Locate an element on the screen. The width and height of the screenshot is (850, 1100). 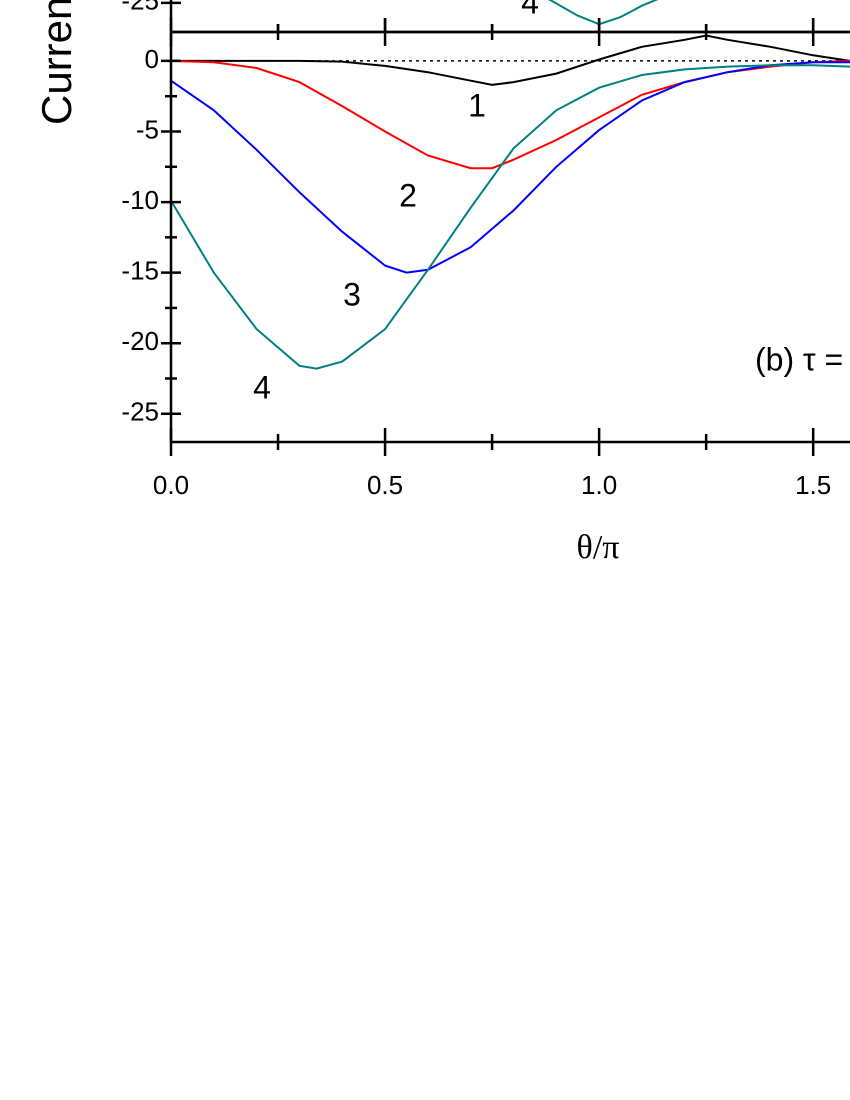
y-tick-label: 0 is located at coordinates (152, 59).